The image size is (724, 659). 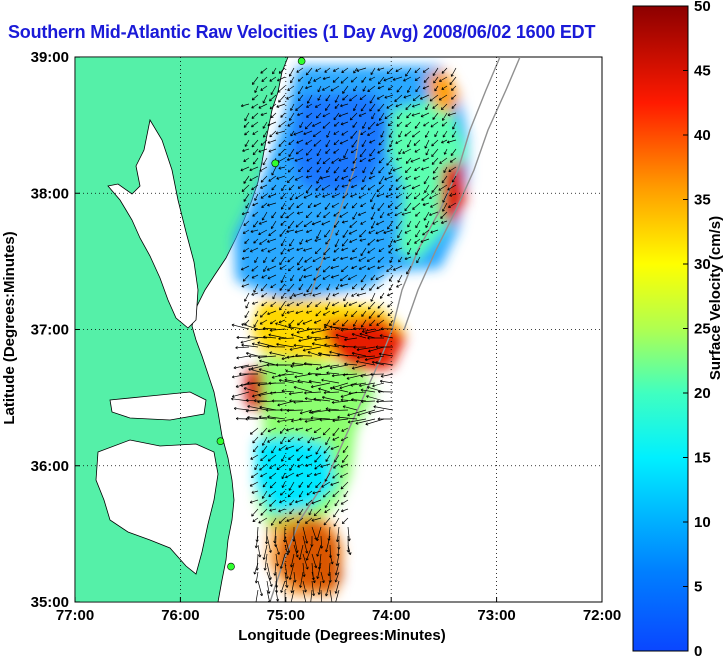 I want to click on colorbar-tick-label: 40, so click(x=702, y=135).